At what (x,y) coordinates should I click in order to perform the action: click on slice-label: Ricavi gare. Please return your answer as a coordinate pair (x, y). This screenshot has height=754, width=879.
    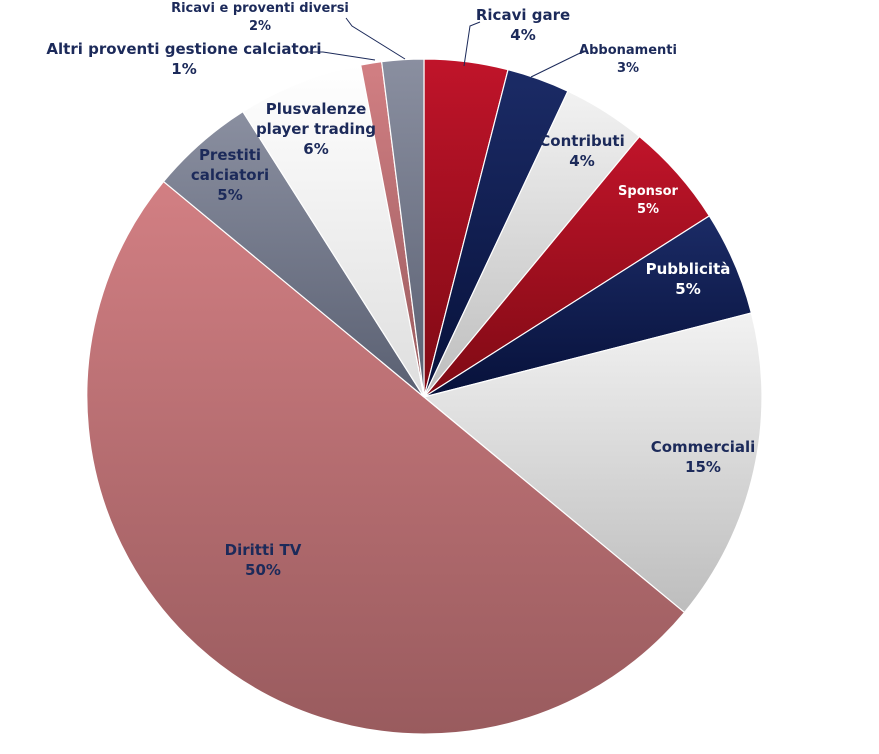
    Looking at the image, I should click on (523, 15).